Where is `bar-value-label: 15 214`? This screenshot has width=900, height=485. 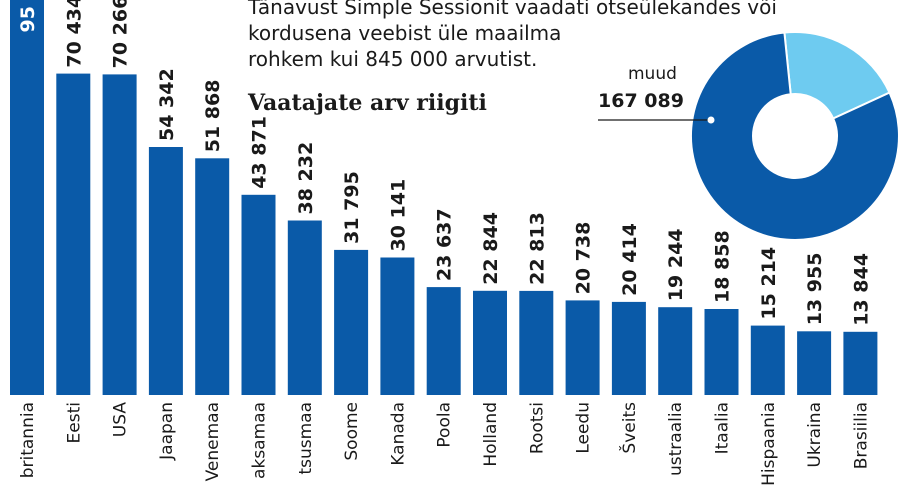
bar-value-label: 15 214 is located at coordinates (769, 283).